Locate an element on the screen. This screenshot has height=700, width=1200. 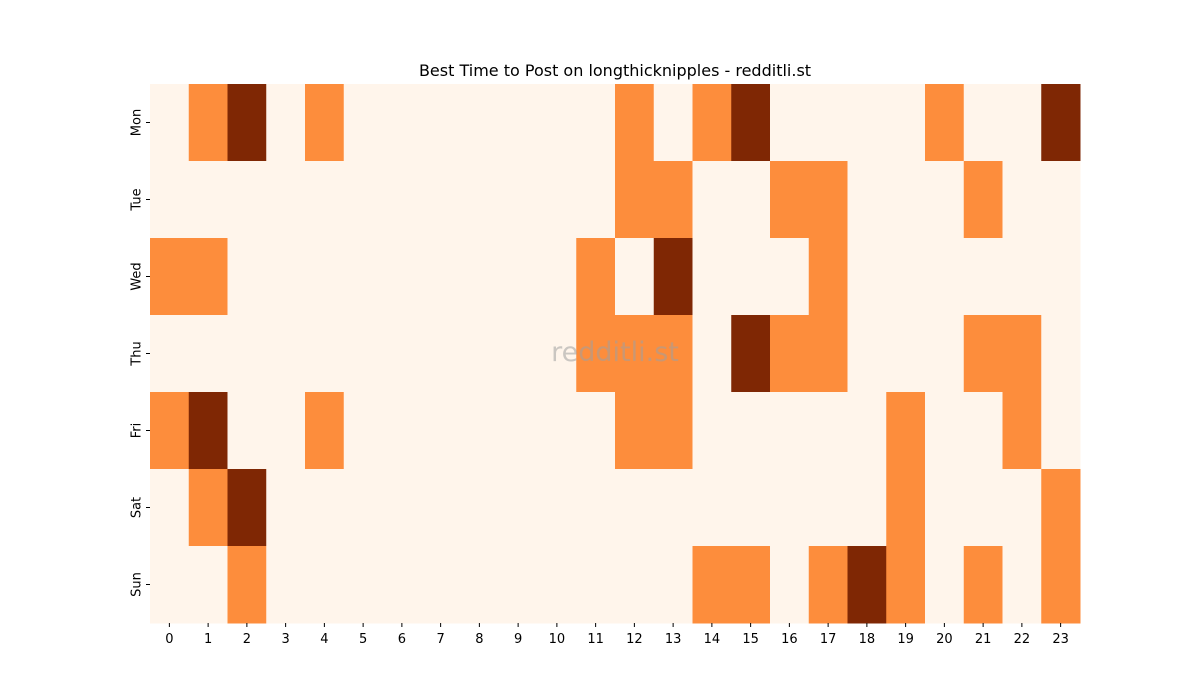
y-tick-label-mon: Mon is located at coordinates (137, 122).